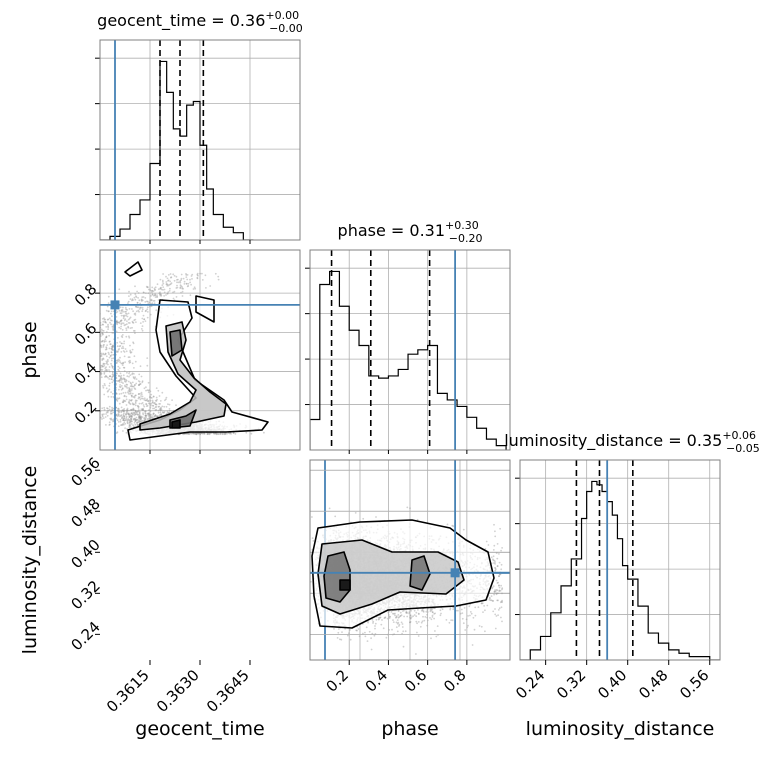  What do you see at coordinates (743, 448) in the screenshot?
I see `title-minus: −0.05` at bounding box center [743, 448].